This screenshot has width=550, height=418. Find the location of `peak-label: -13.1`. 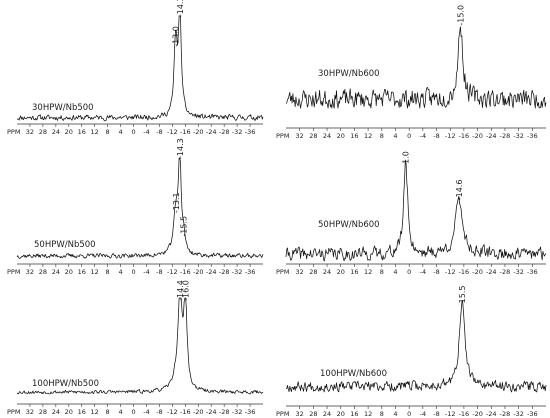

peak-label: -13.1 is located at coordinates (176, 202).